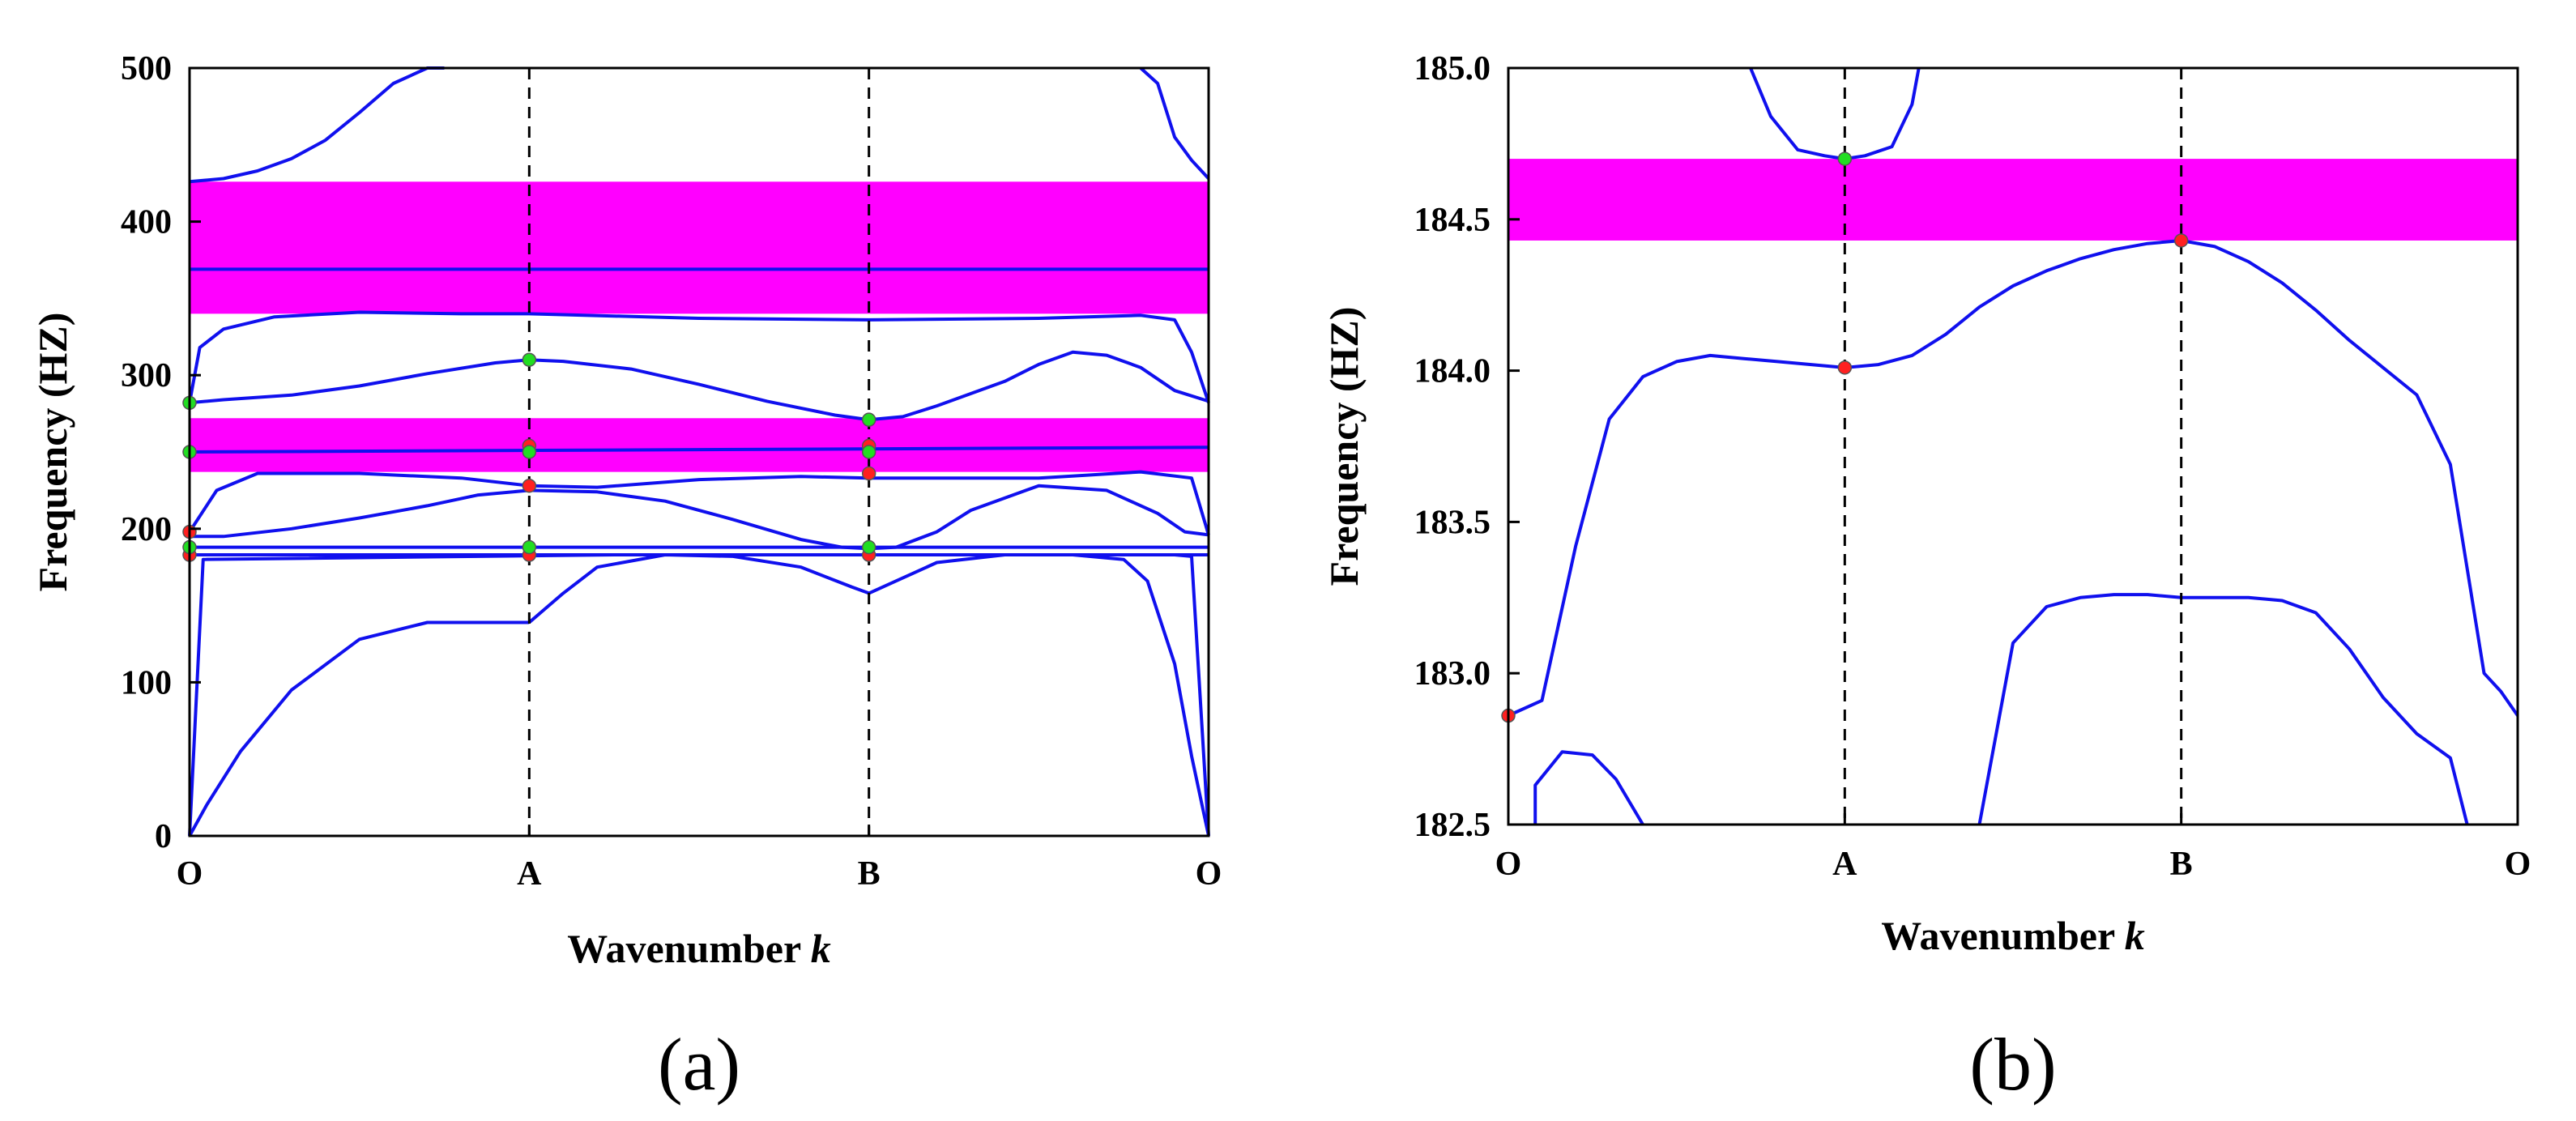 This screenshot has width=2576, height=1121. I want to click on y-tick-label: 182.5, so click(1452, 825).